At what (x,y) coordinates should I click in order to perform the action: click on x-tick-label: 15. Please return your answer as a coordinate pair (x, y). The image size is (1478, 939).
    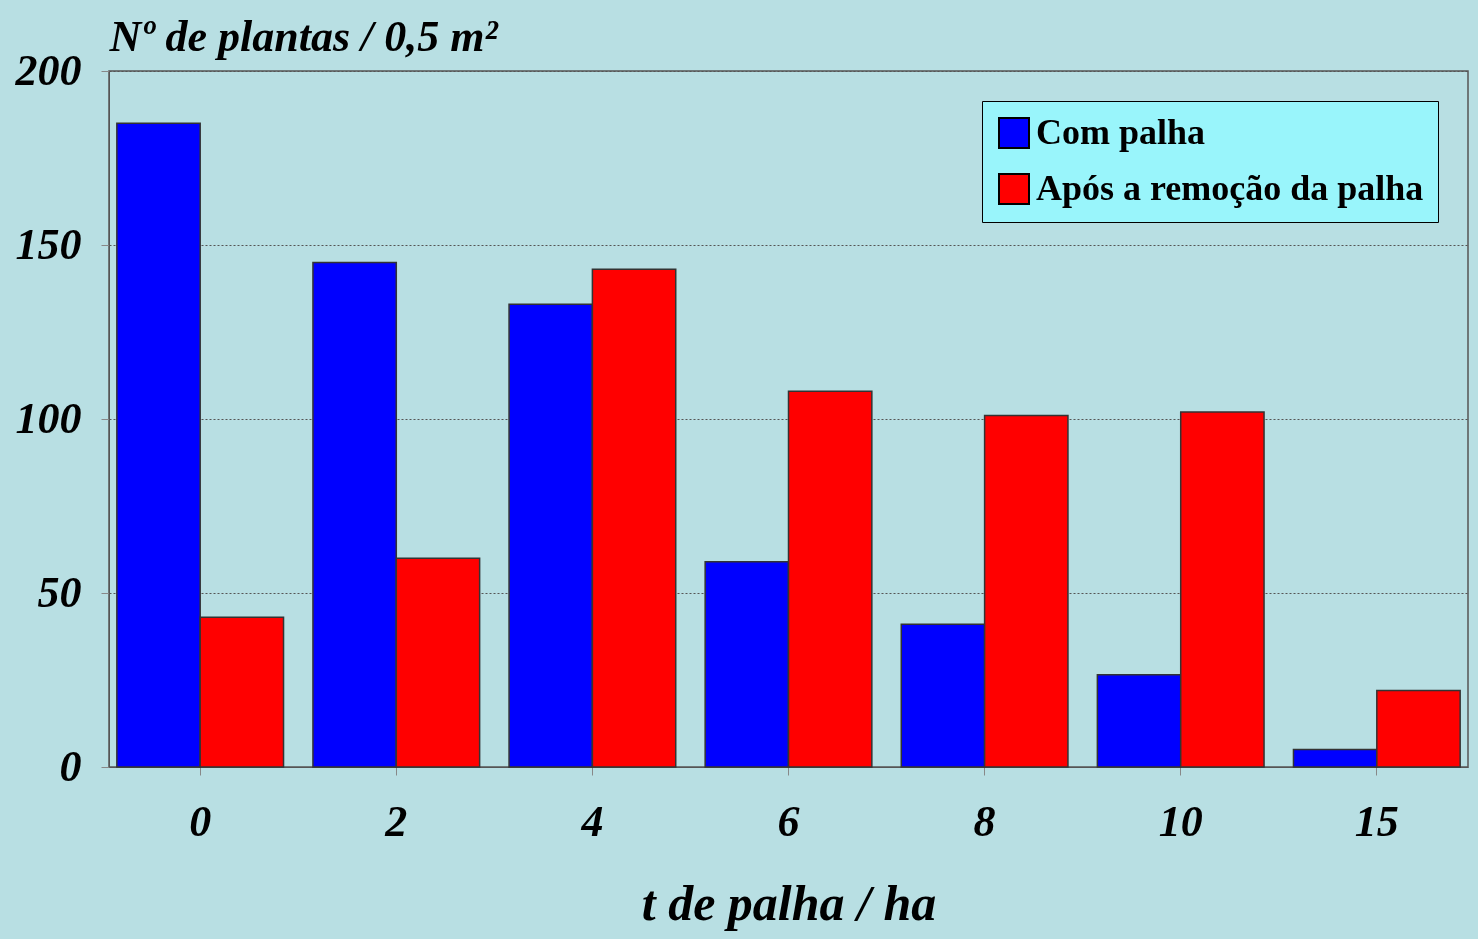
    Looking at the image, I should click on (1376, 821).